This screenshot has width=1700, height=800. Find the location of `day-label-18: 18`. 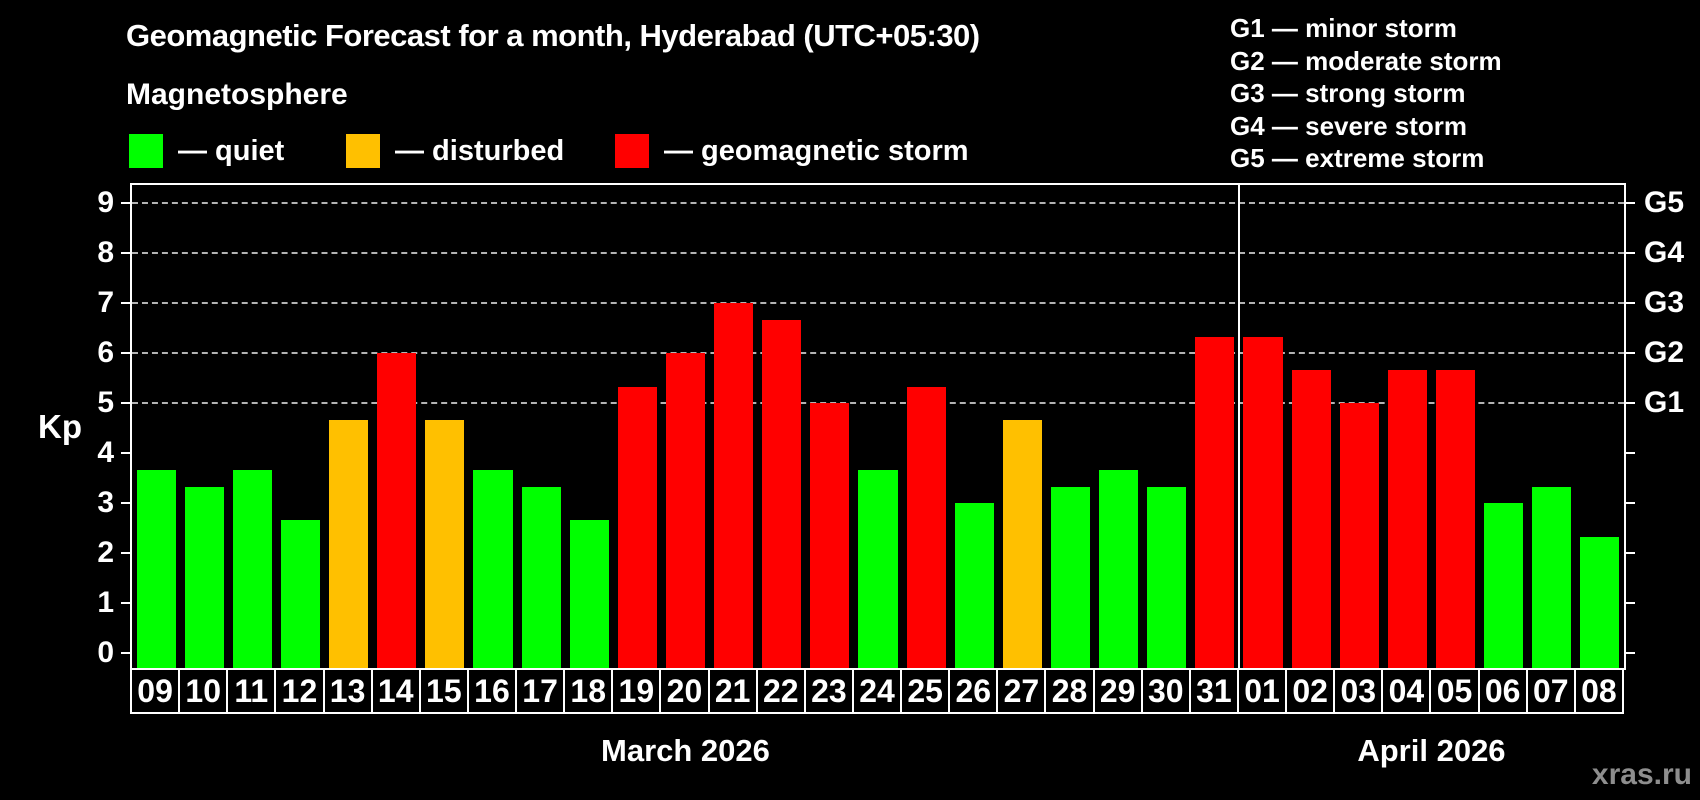

day-label-18: 18 is located at coordinates (588, 691).